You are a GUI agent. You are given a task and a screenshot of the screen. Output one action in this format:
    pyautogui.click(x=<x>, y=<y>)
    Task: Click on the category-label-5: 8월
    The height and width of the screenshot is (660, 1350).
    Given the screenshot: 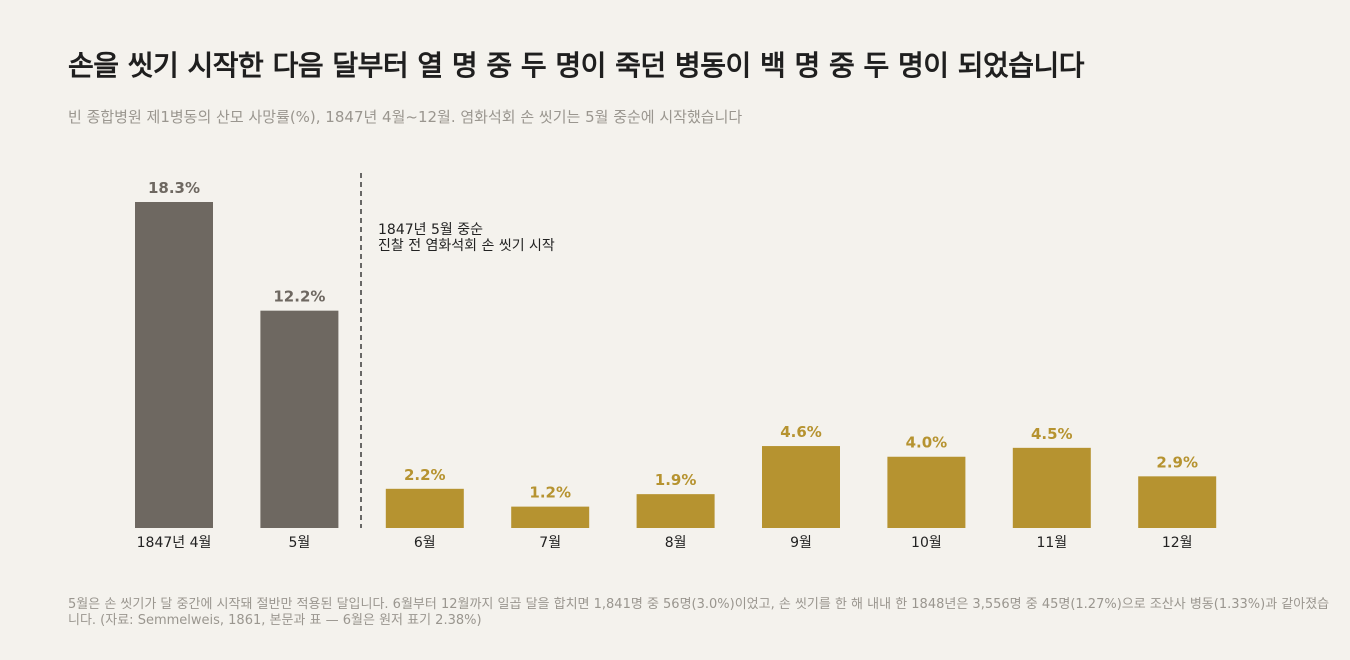 What is the action you would take?
    pyautogui.click(x=676, y=543)
    